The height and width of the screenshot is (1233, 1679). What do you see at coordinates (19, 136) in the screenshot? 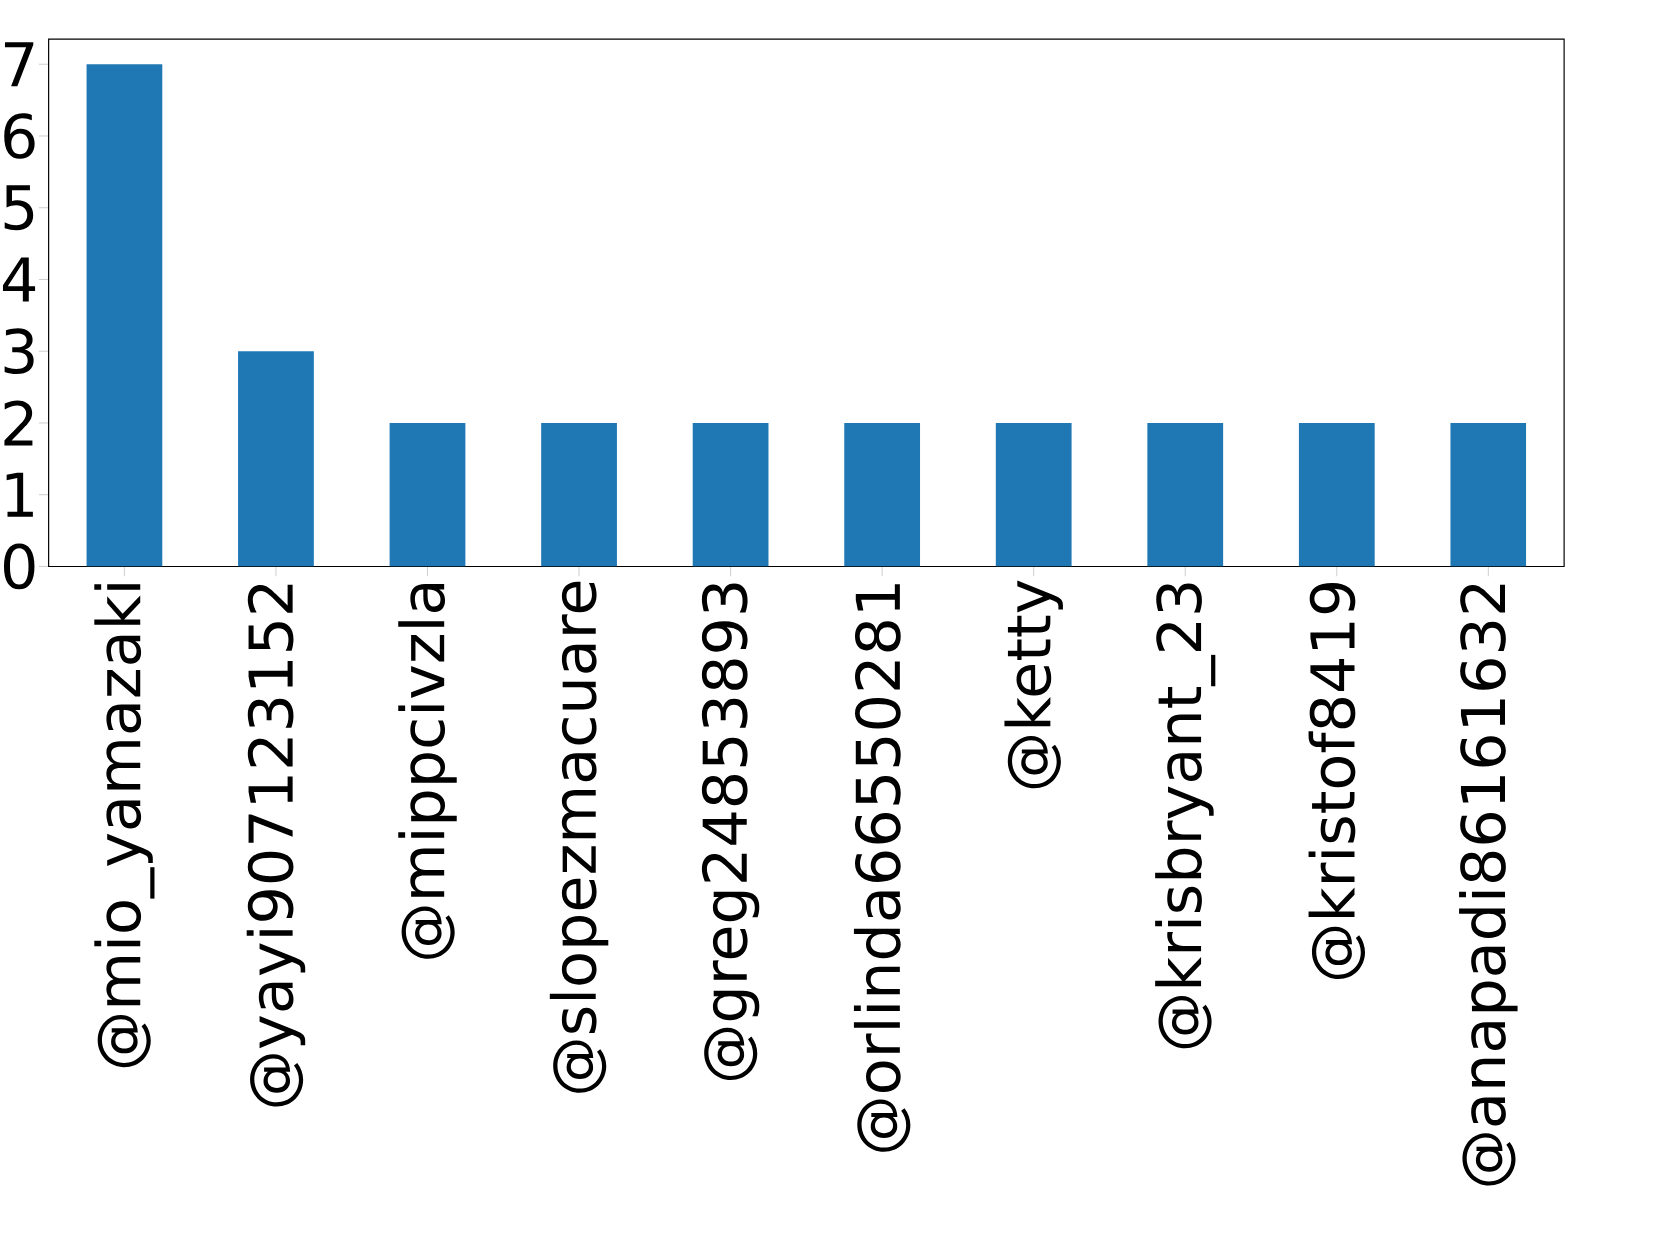
I see `y-tick-label: 6` at bounding box center [19, 136].